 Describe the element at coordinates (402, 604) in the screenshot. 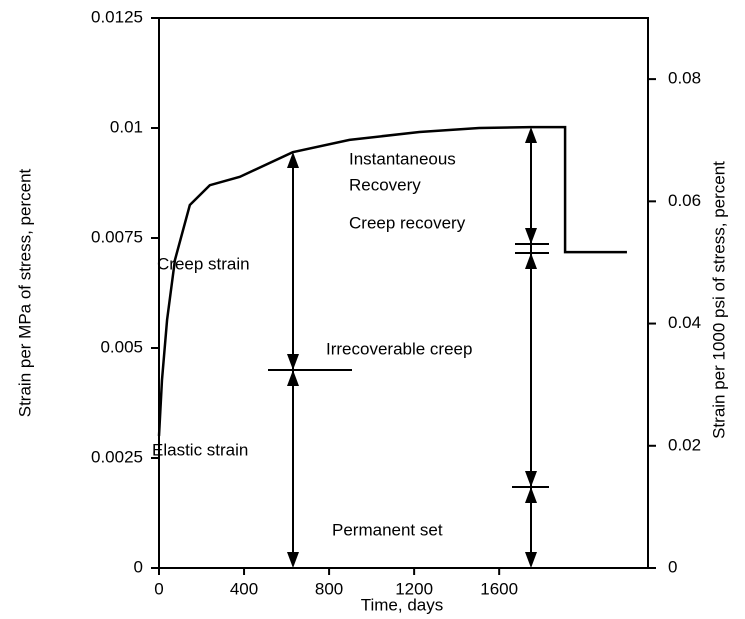

I see `x-axis-label: Time, days` at that location.